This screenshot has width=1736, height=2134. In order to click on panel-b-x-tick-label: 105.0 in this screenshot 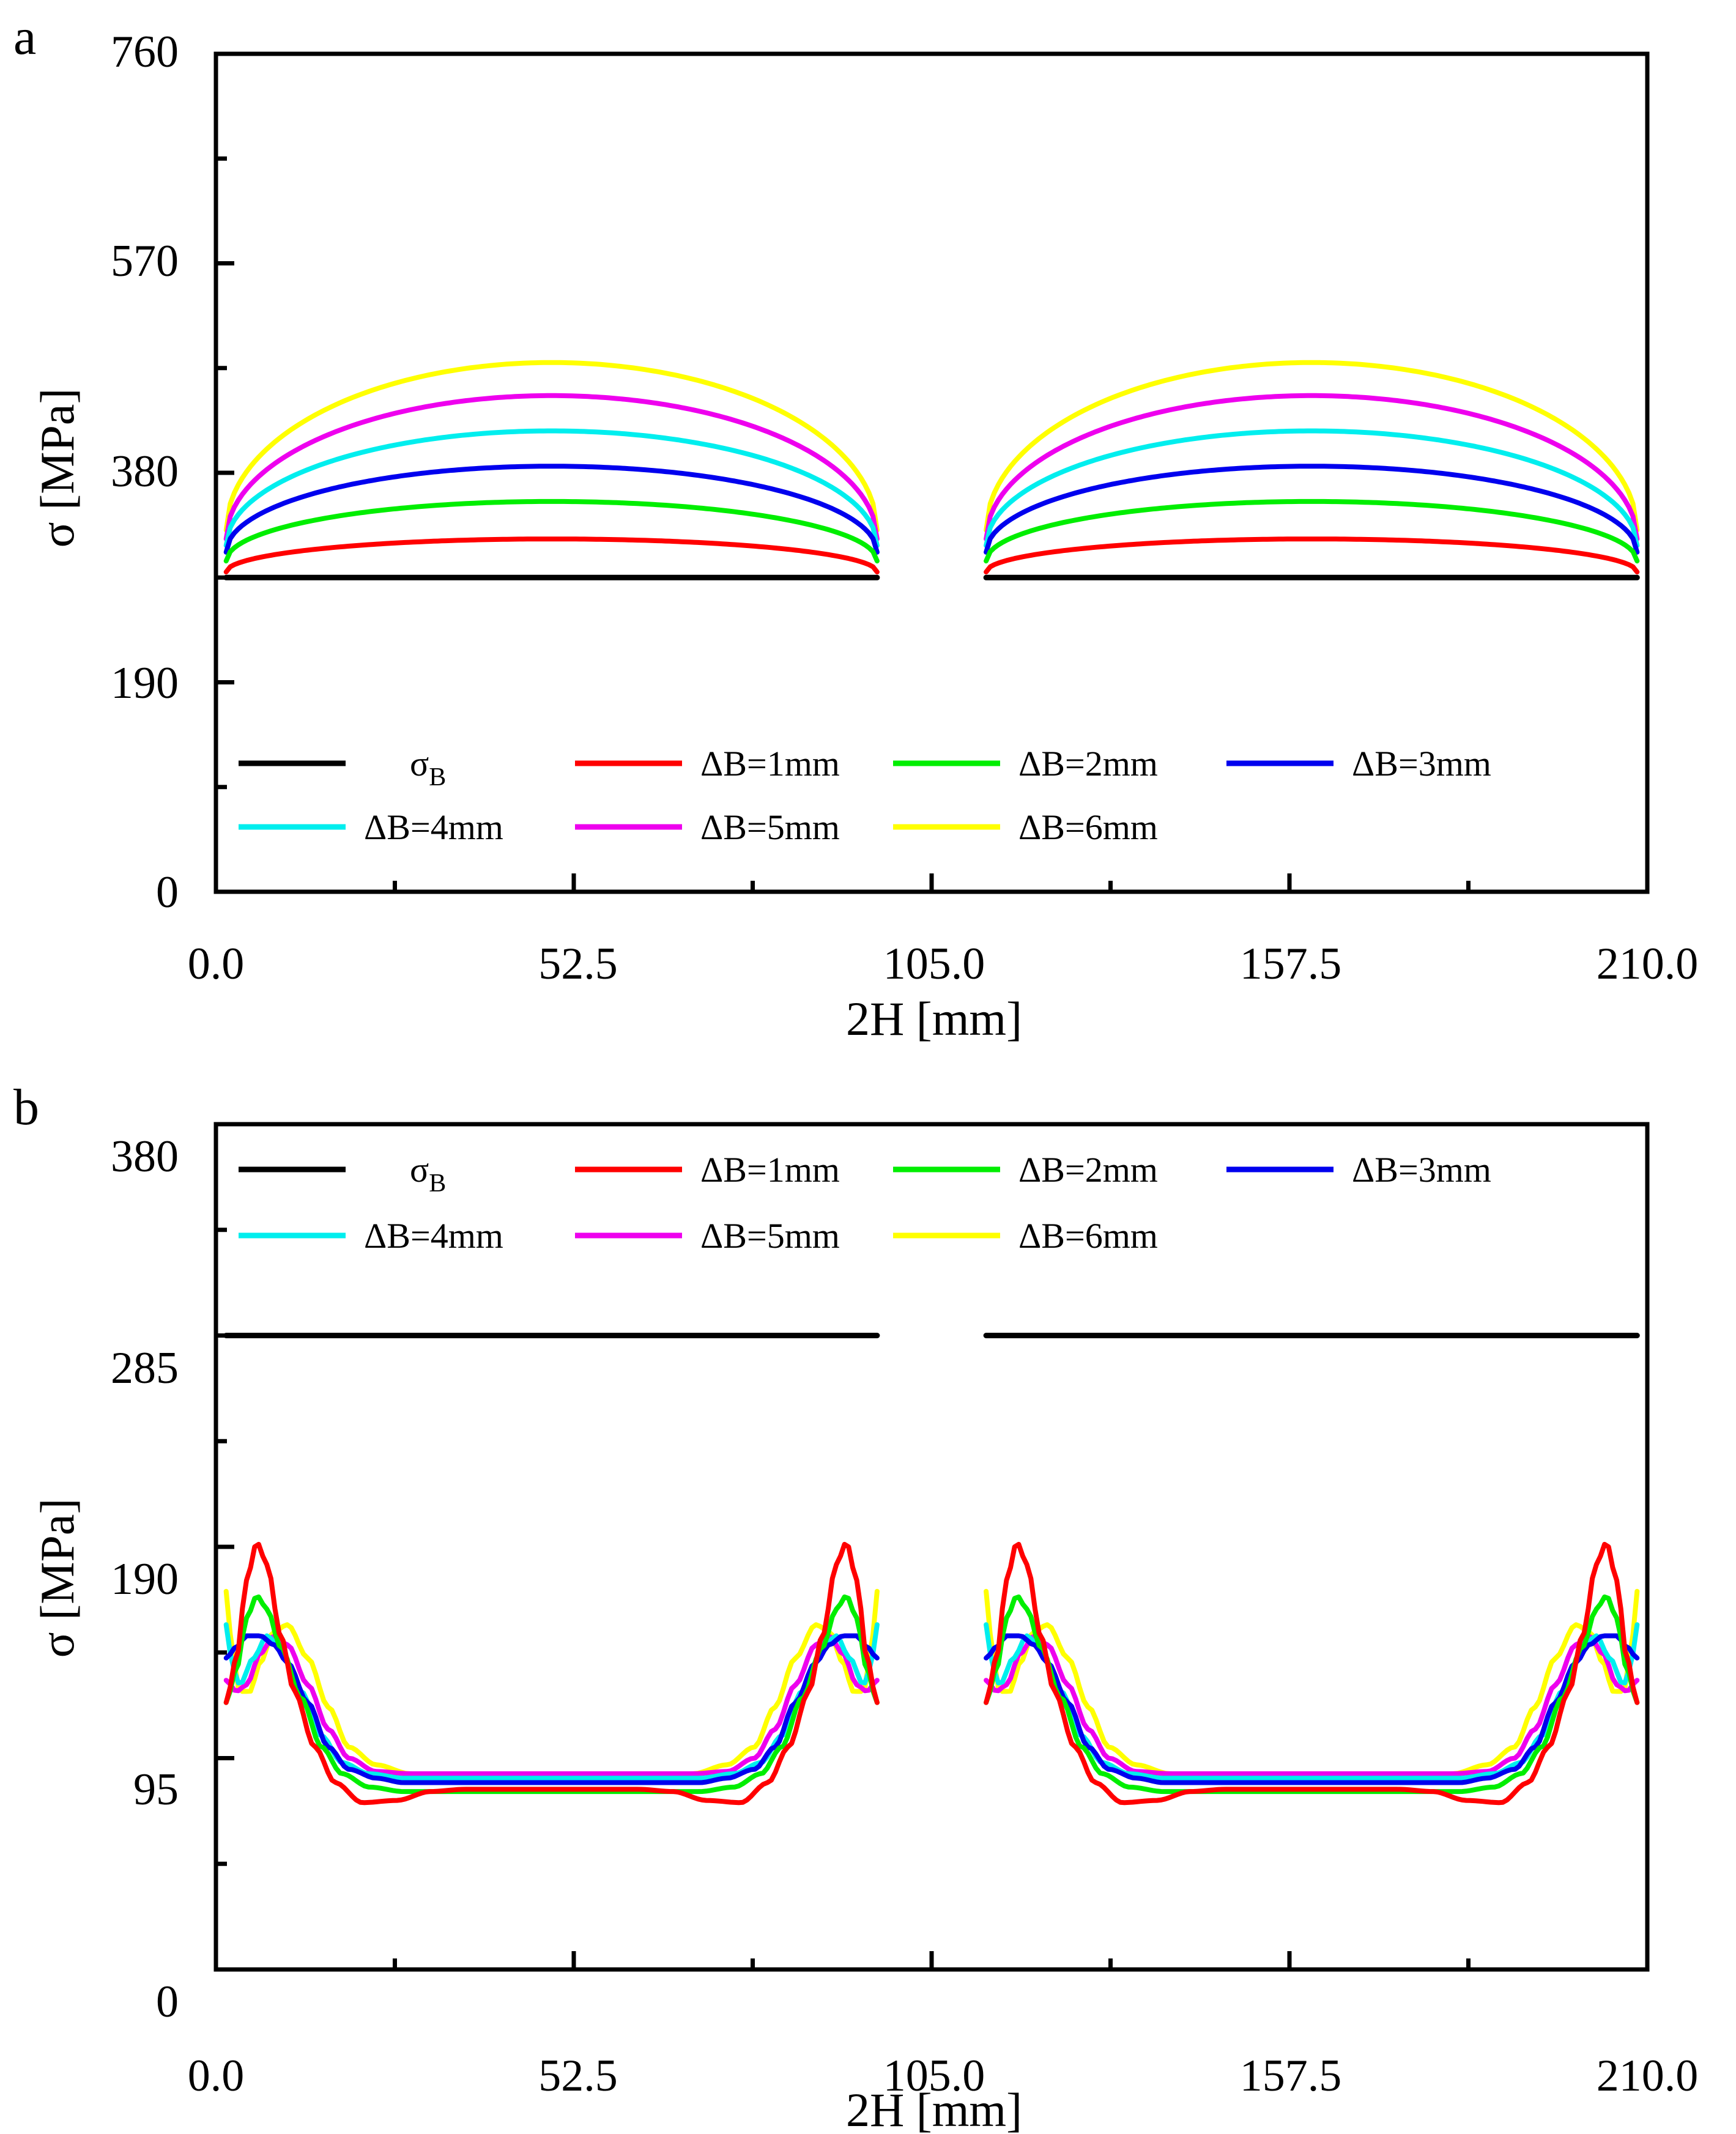, I will do `click(934, 2076)`.